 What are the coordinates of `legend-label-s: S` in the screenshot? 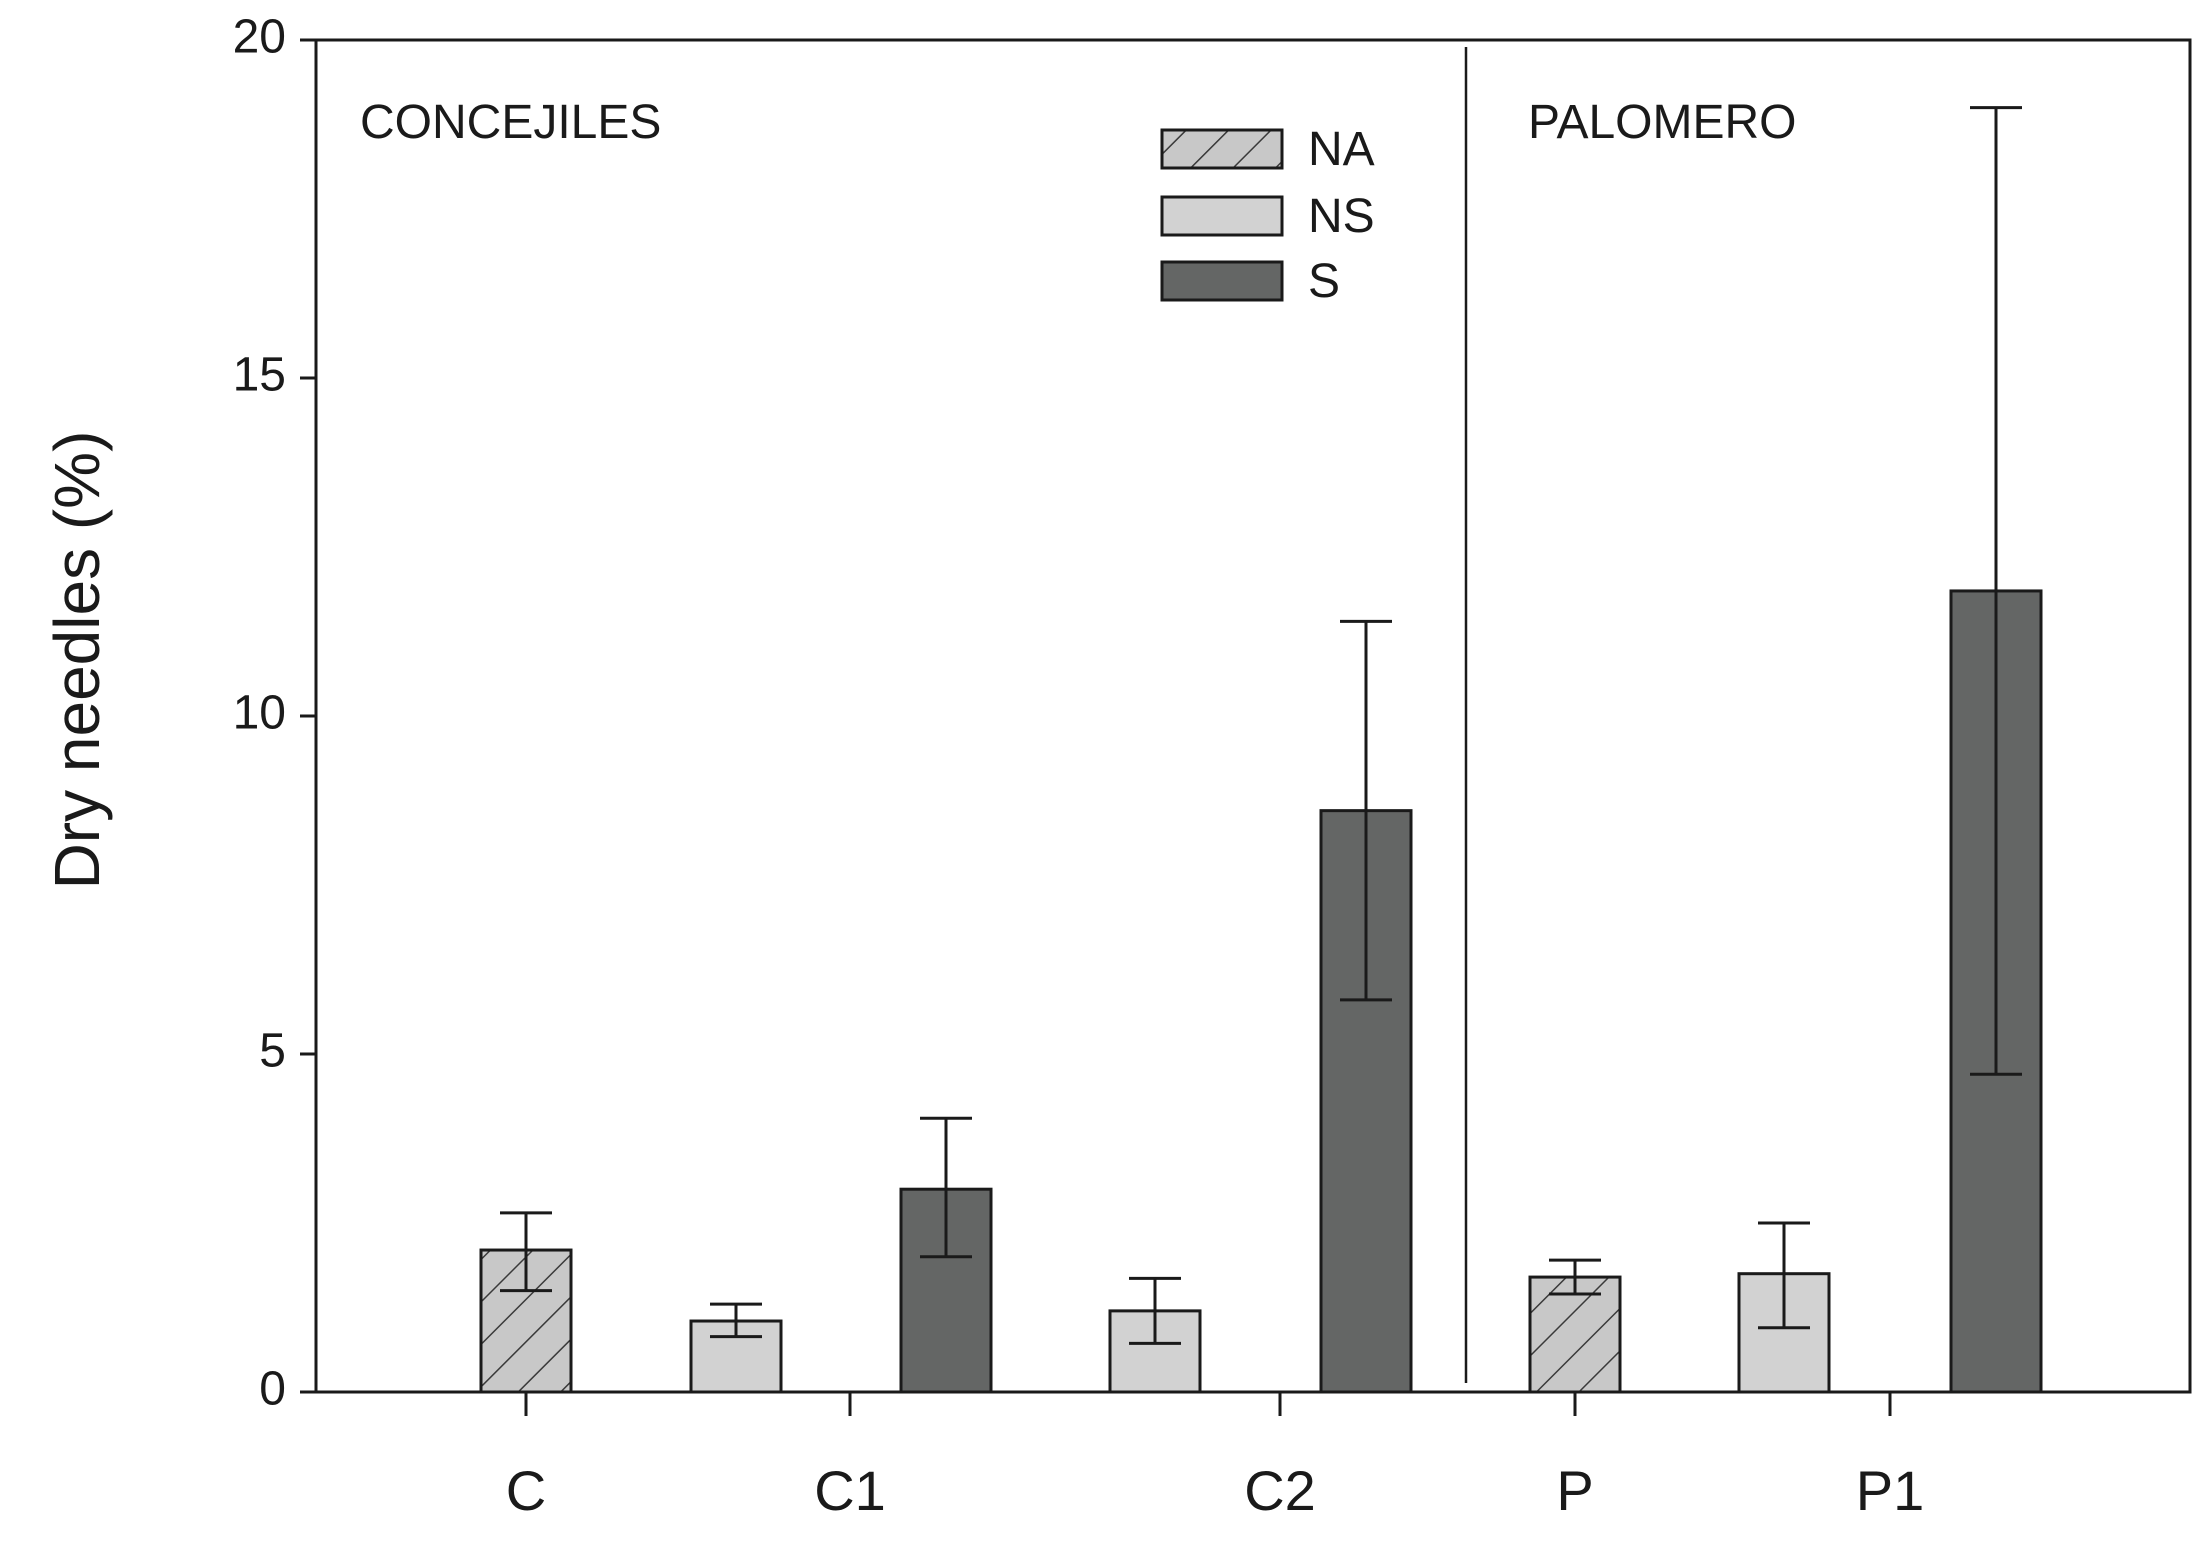 It's located at (1324, 281).